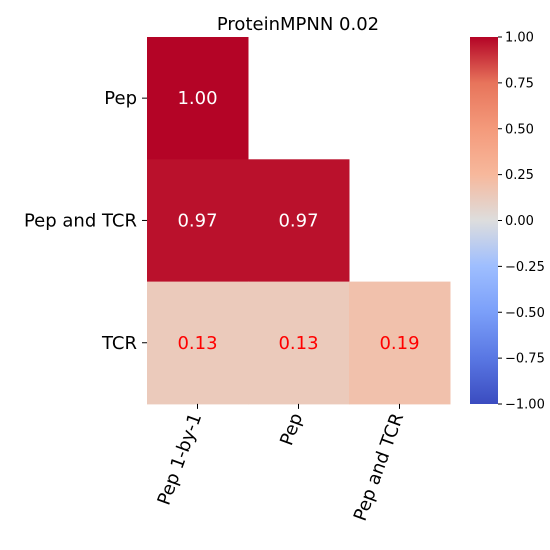  I want to click on colorbar-tick-label: −0.50, so click(525, 313).